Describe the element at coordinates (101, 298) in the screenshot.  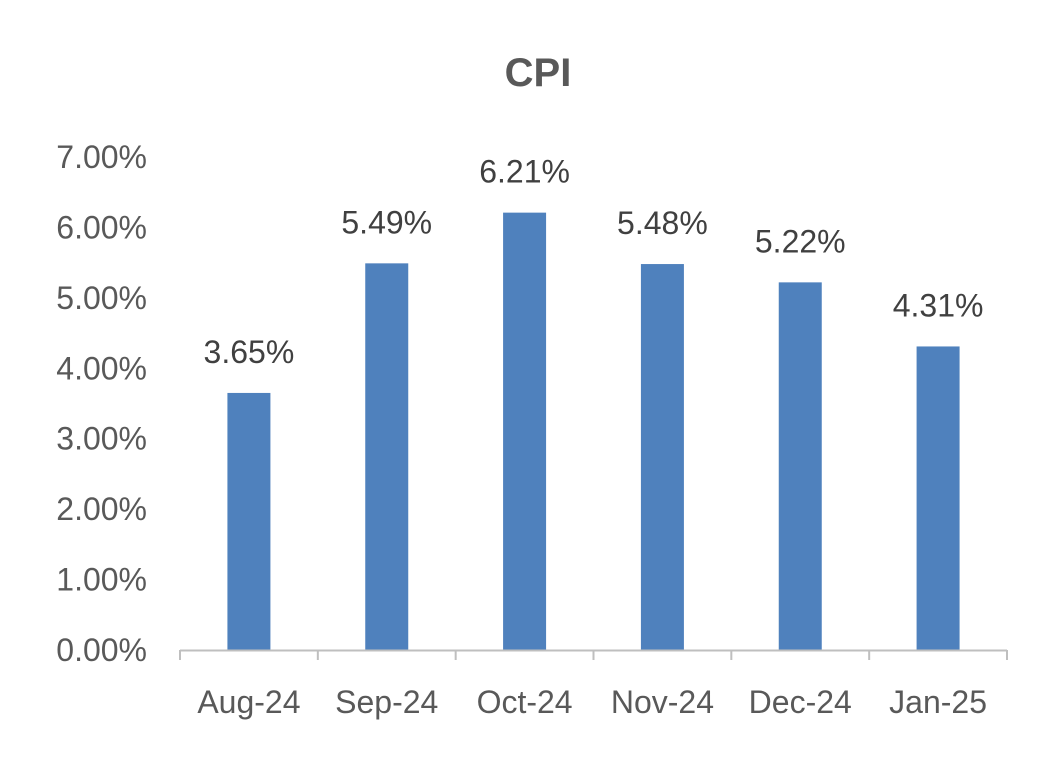
I see `y-tick-label: 5.00%` at that location.